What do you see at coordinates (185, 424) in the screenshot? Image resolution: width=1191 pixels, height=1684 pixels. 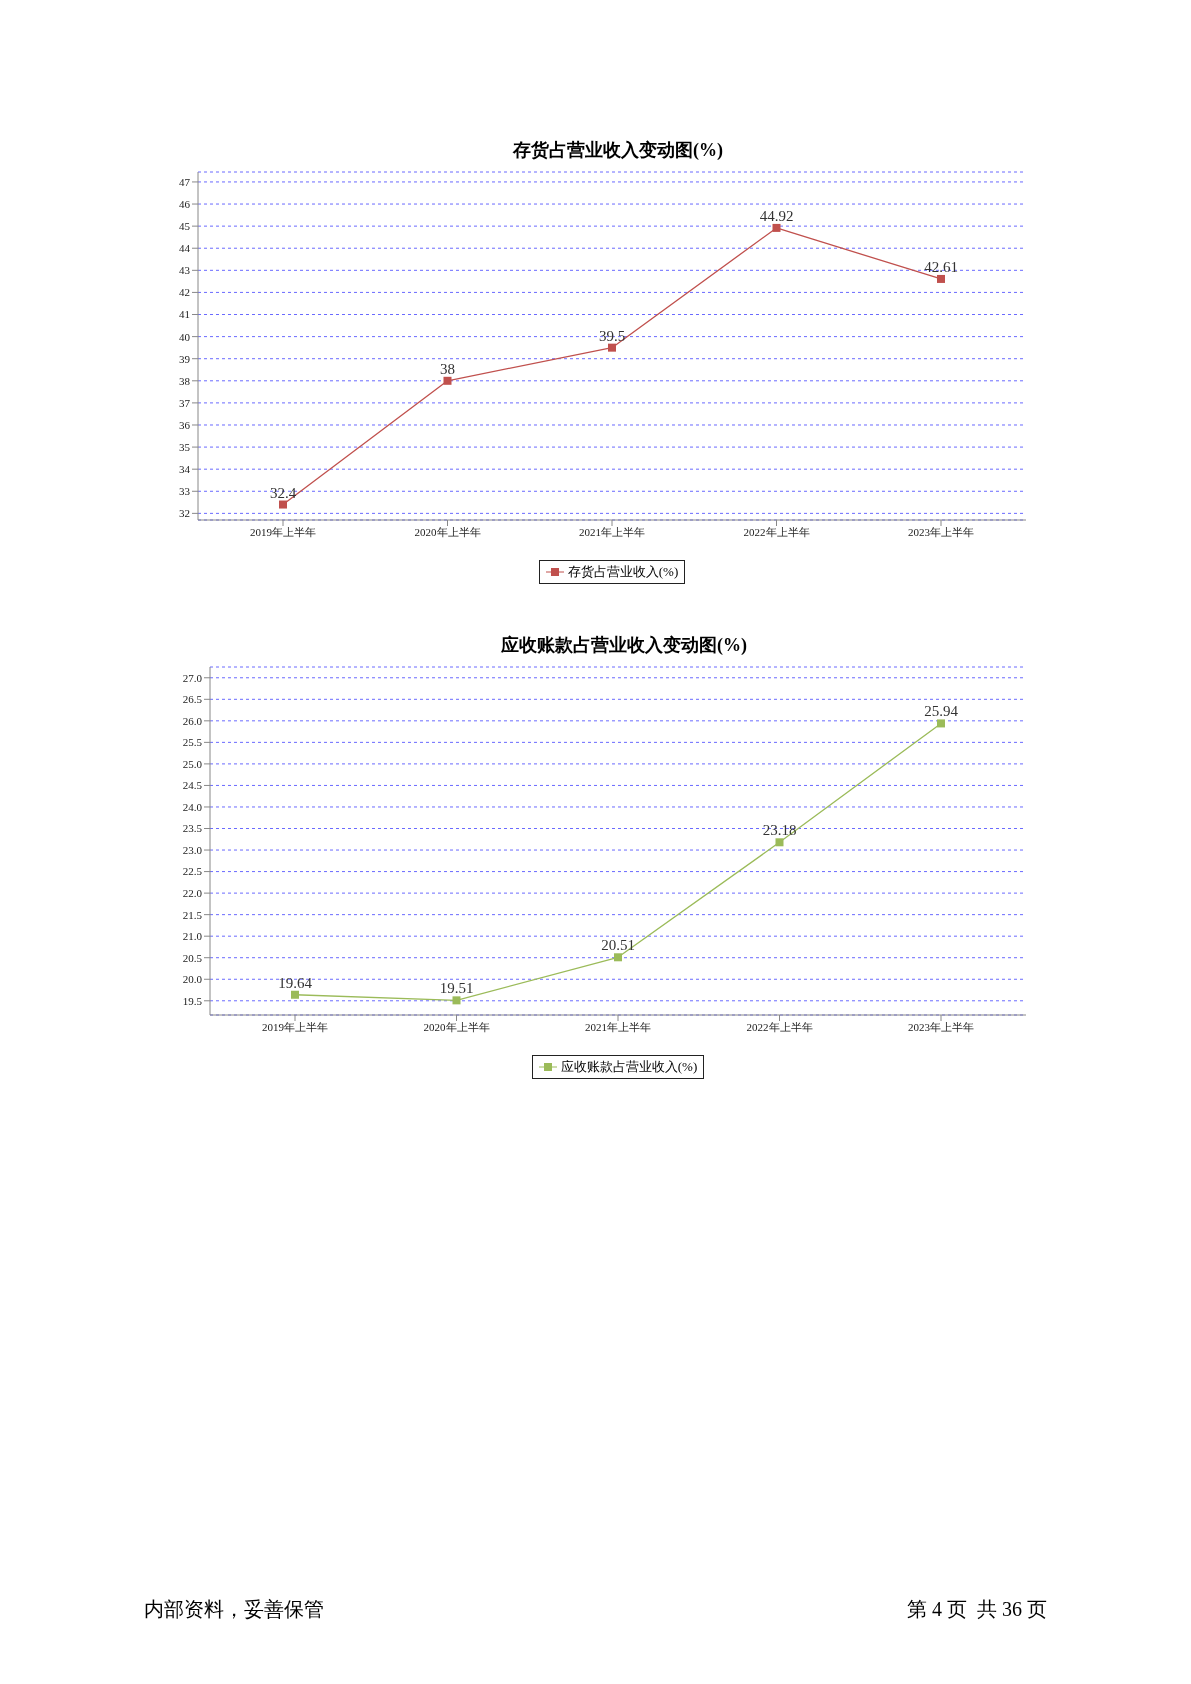 I see `y-tick-label: 36` at bounding box center [185, 424].